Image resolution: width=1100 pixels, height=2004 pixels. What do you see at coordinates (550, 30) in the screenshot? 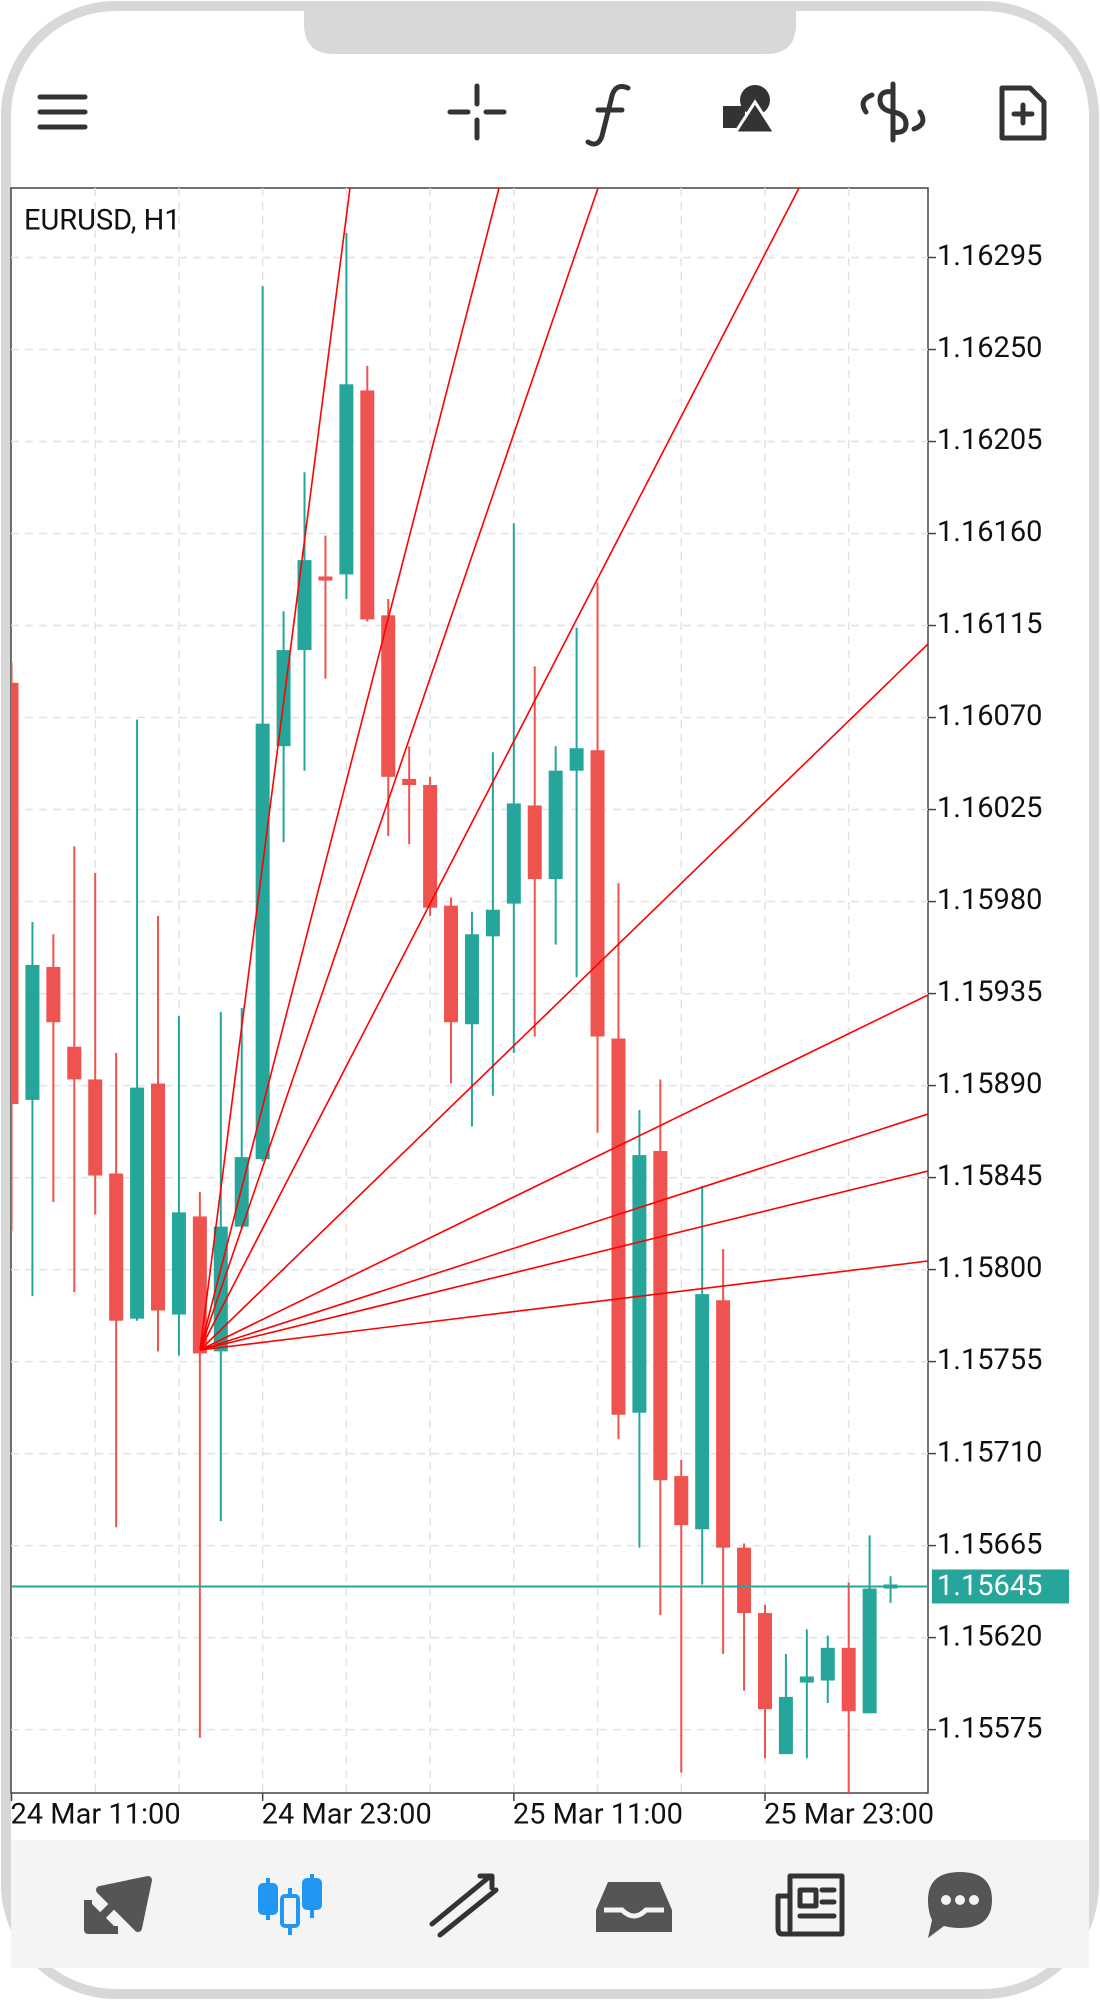
I see `notch` at bounding box center [550, 30].